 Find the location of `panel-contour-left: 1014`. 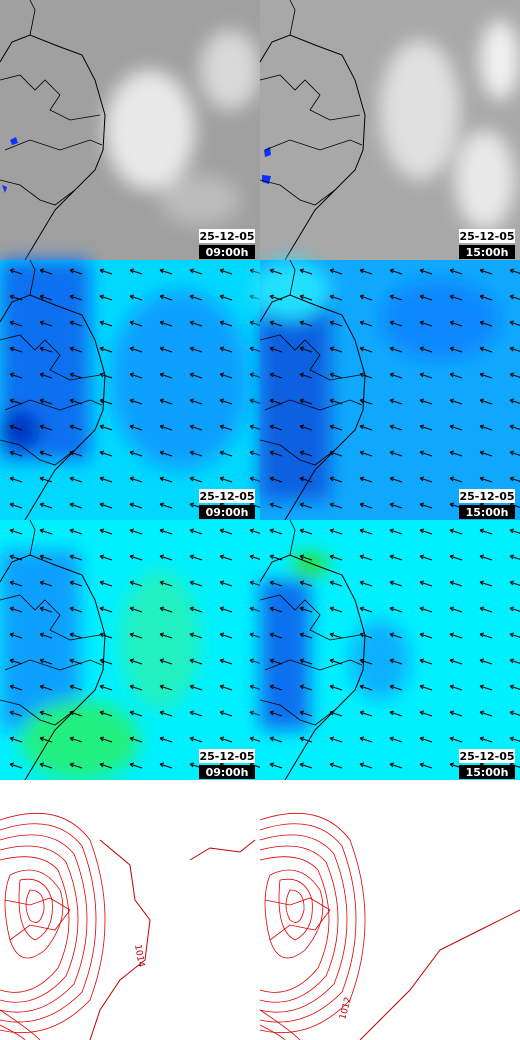

panel-contour-left: 1014 is located at coordinates (130, 910).